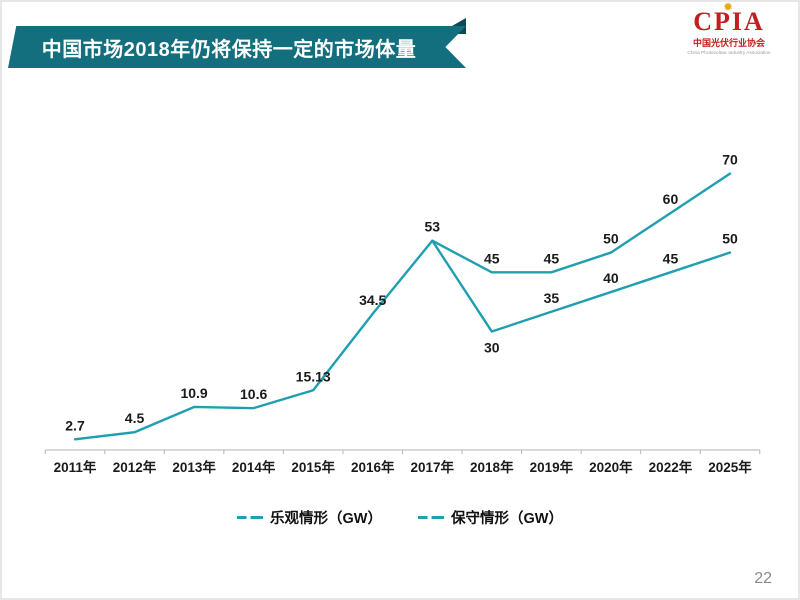 The height and width of the screenshot is (600, 800). I want to click on chart-legend: 乐观情形（GW） 保守情形（GW）, so click(400, 517).